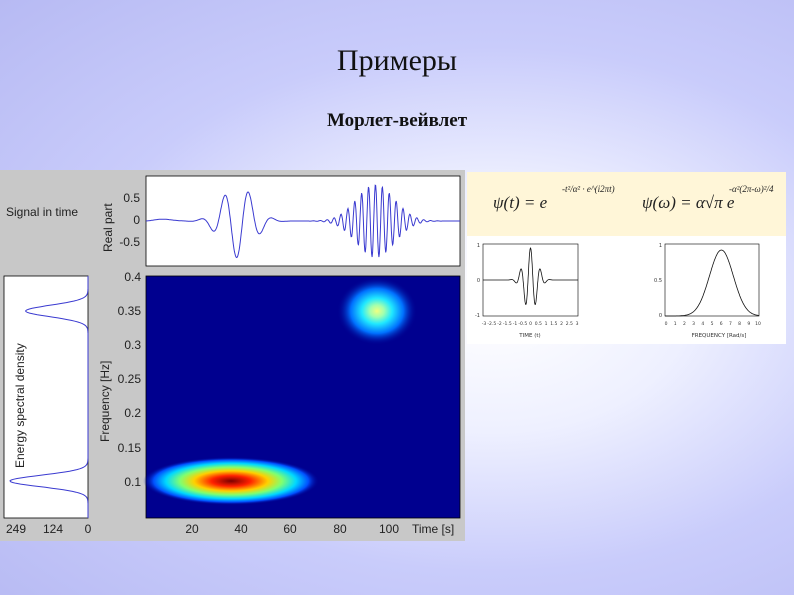  What do you see at coordinates (684, 324) in the screenshot?
I see `fw-x-tick-2: 2` at bounding box center [684, 324].